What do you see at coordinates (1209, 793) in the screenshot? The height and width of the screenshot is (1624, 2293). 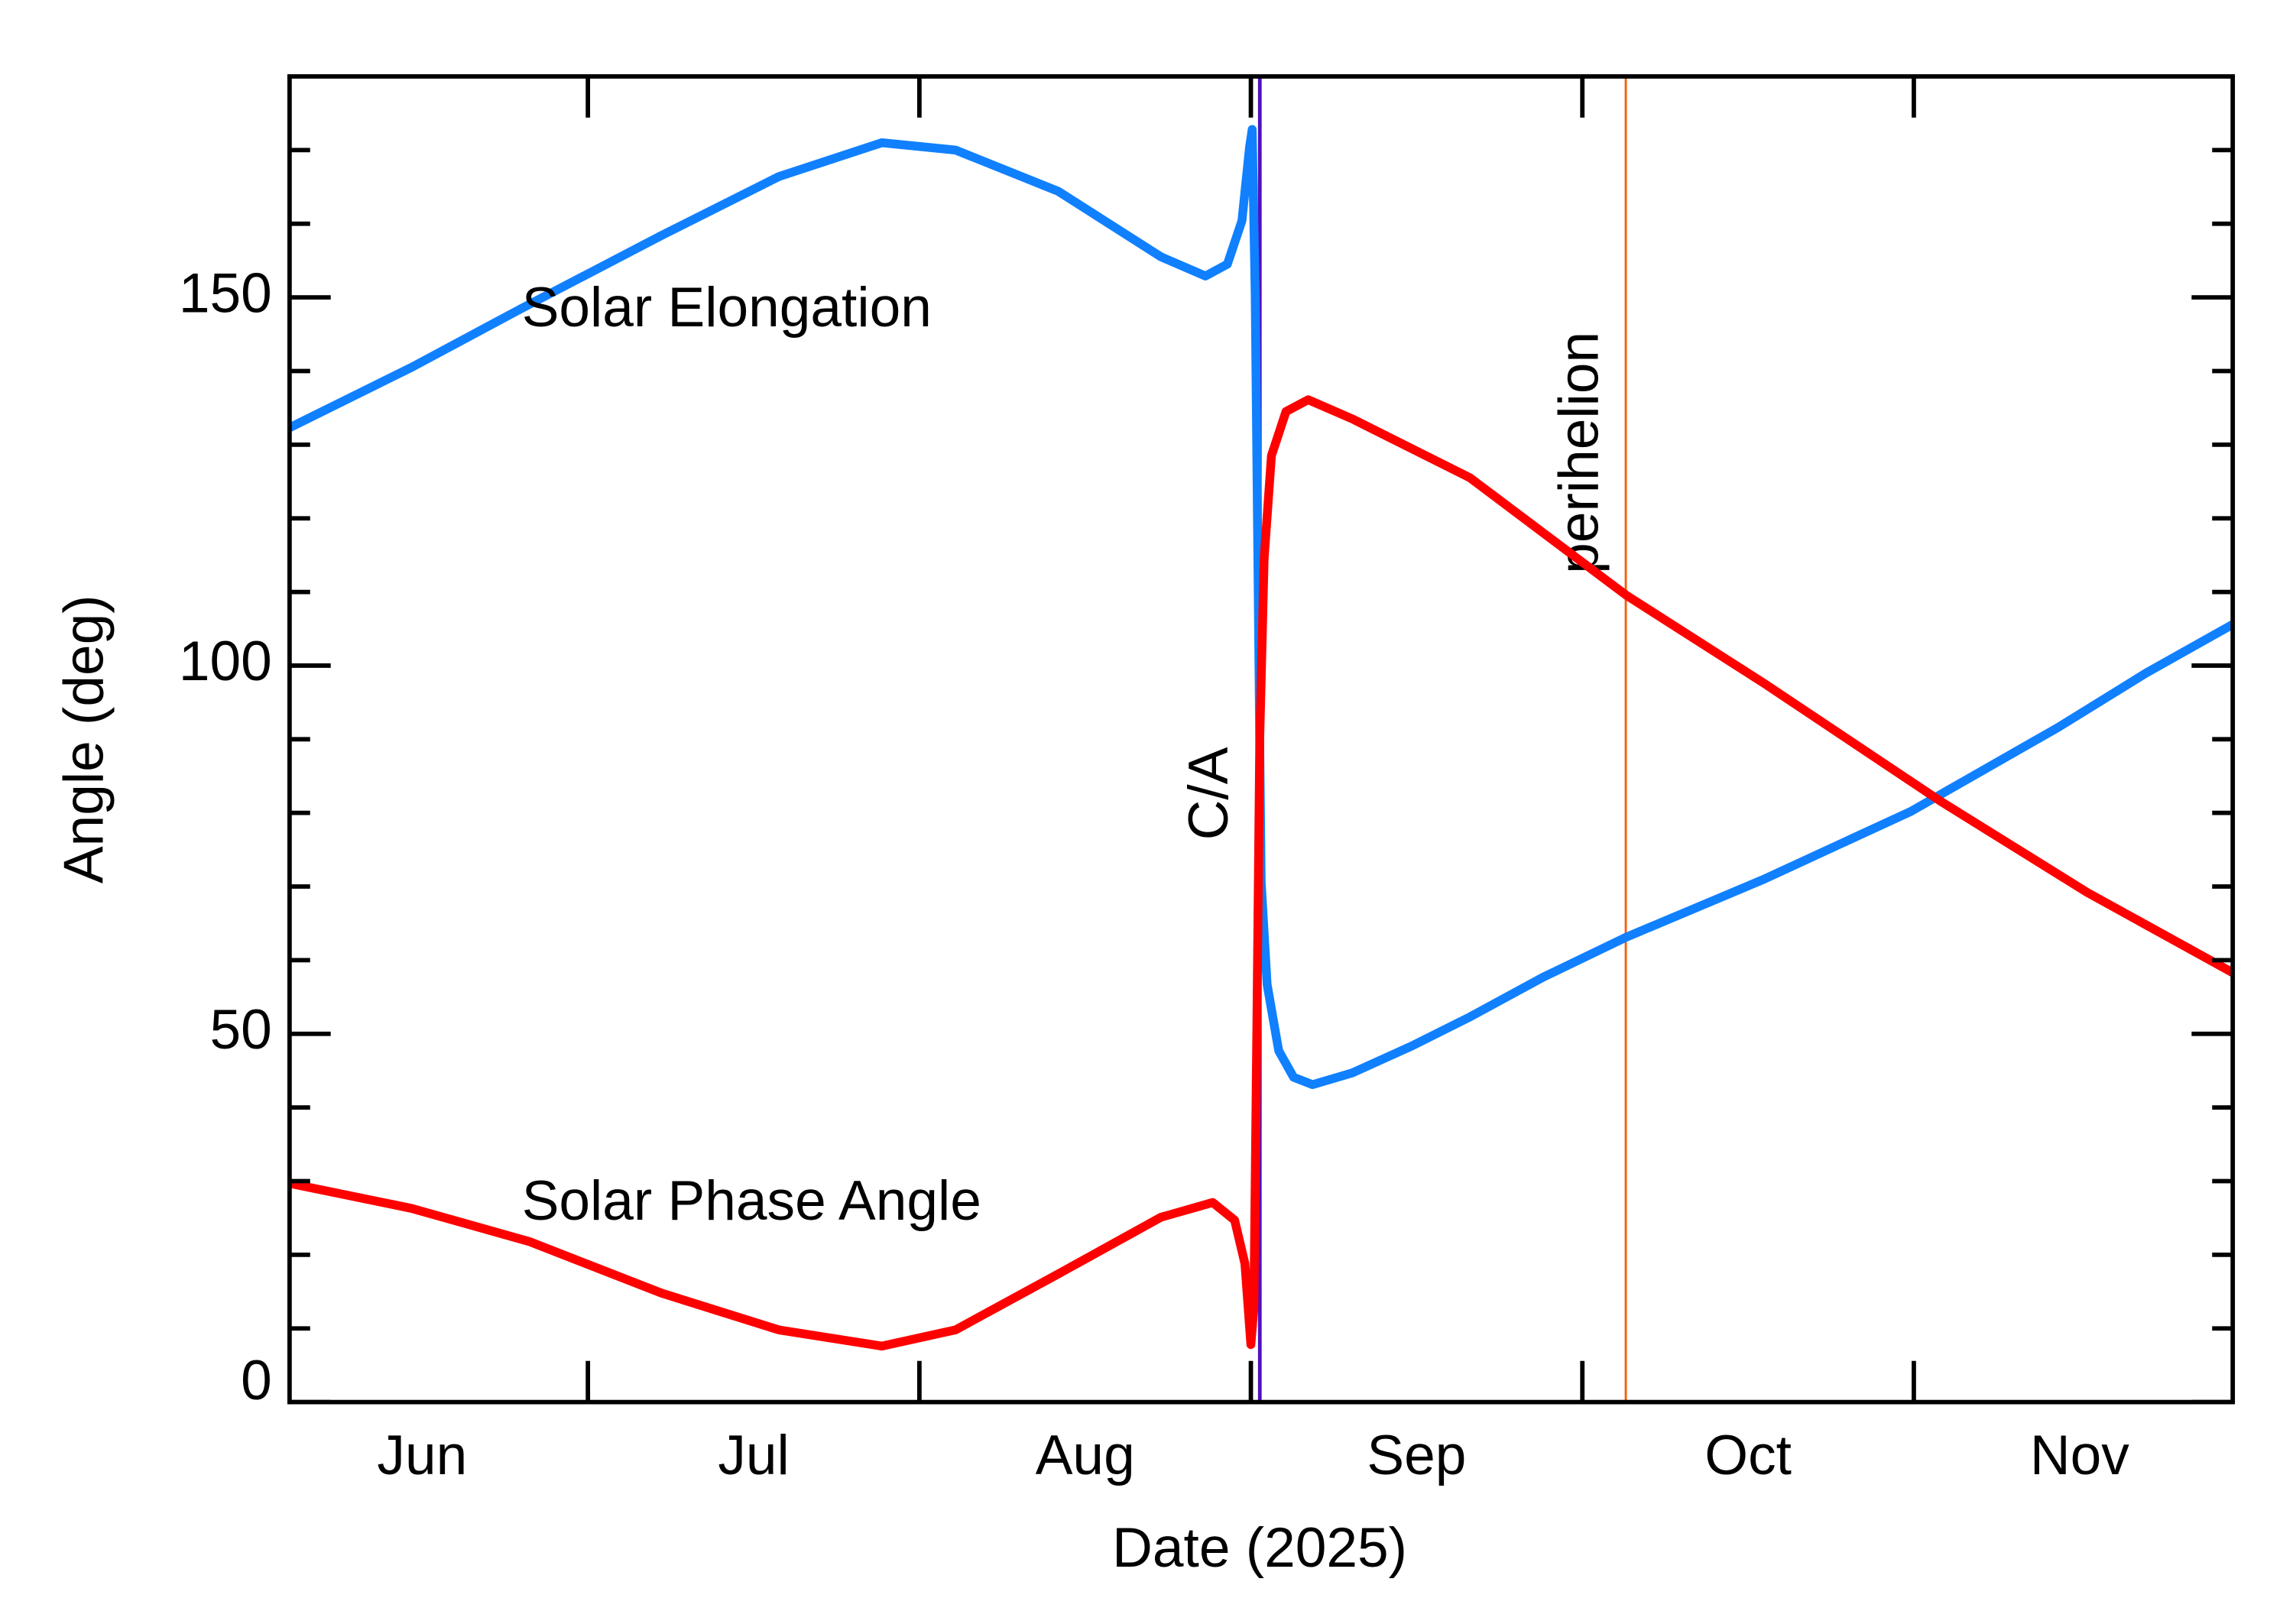 I see `marker-label: C/A` at bounding box center [1209, 793].